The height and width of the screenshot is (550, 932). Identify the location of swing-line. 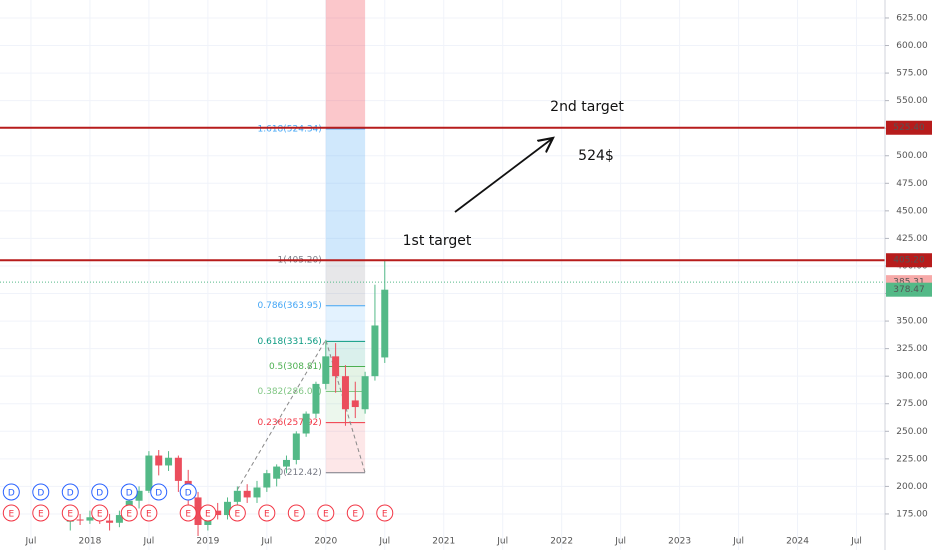
(301, 414).